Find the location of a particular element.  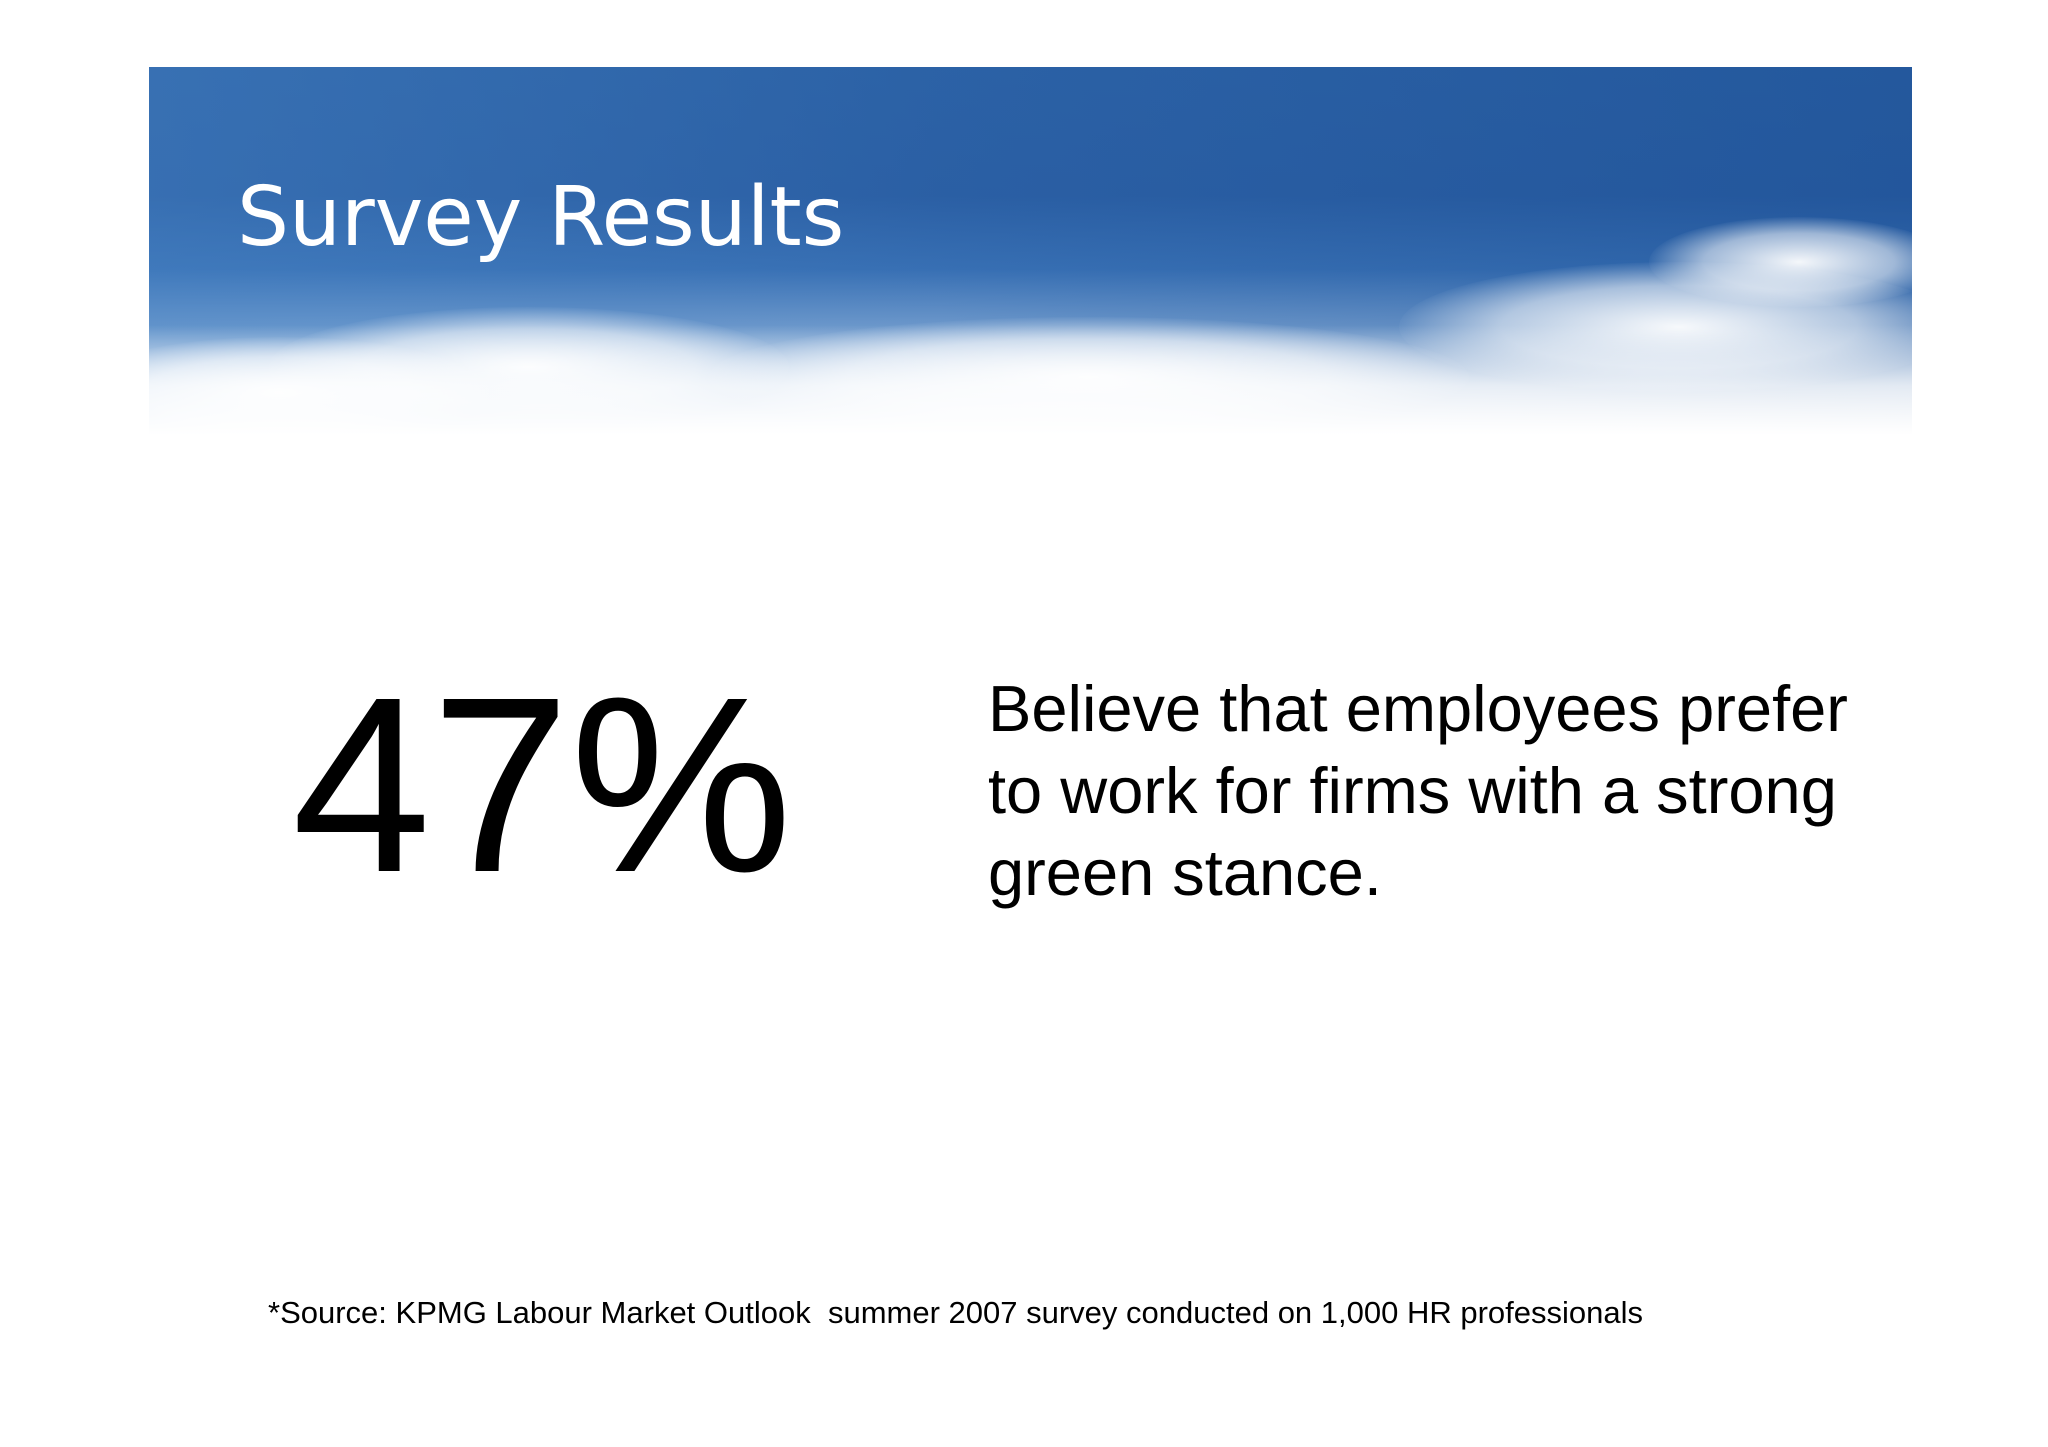

cloud-band is located at coordinates (1030, 380).